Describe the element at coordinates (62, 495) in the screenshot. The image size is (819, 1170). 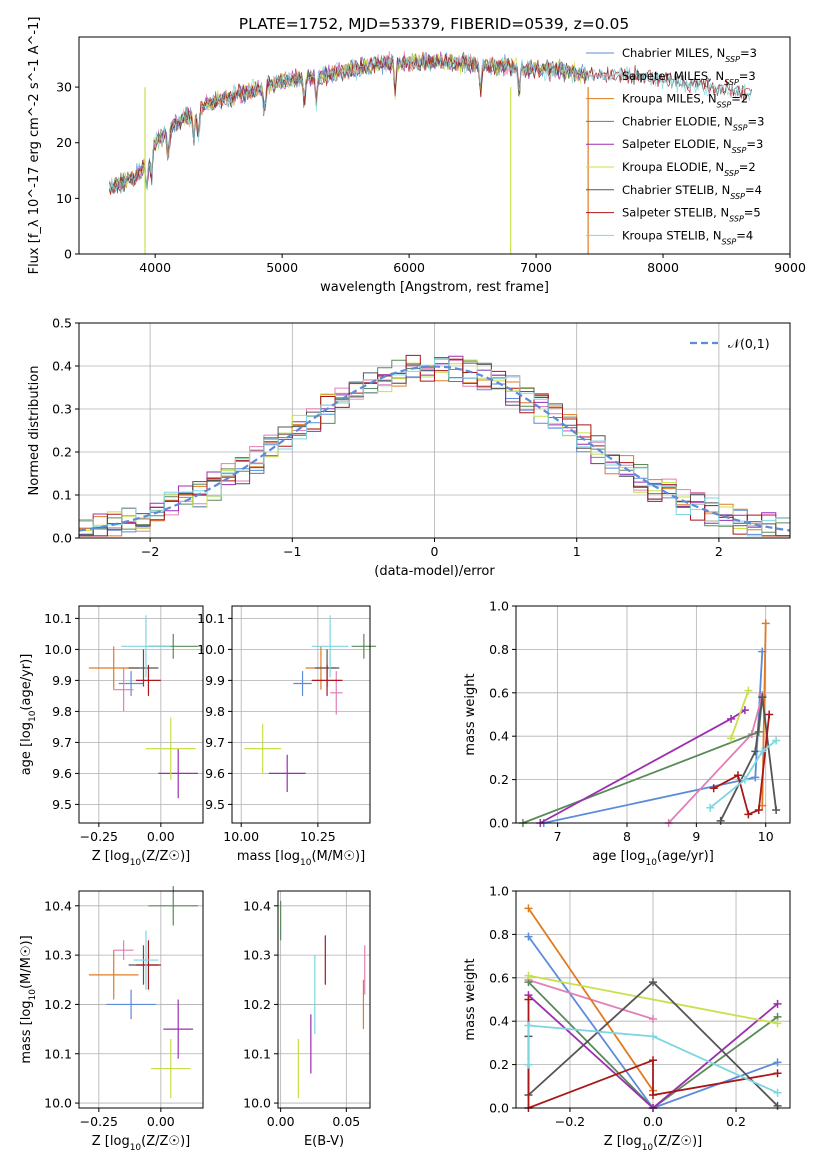
I see `y-tick-label: 0.1` at that location.